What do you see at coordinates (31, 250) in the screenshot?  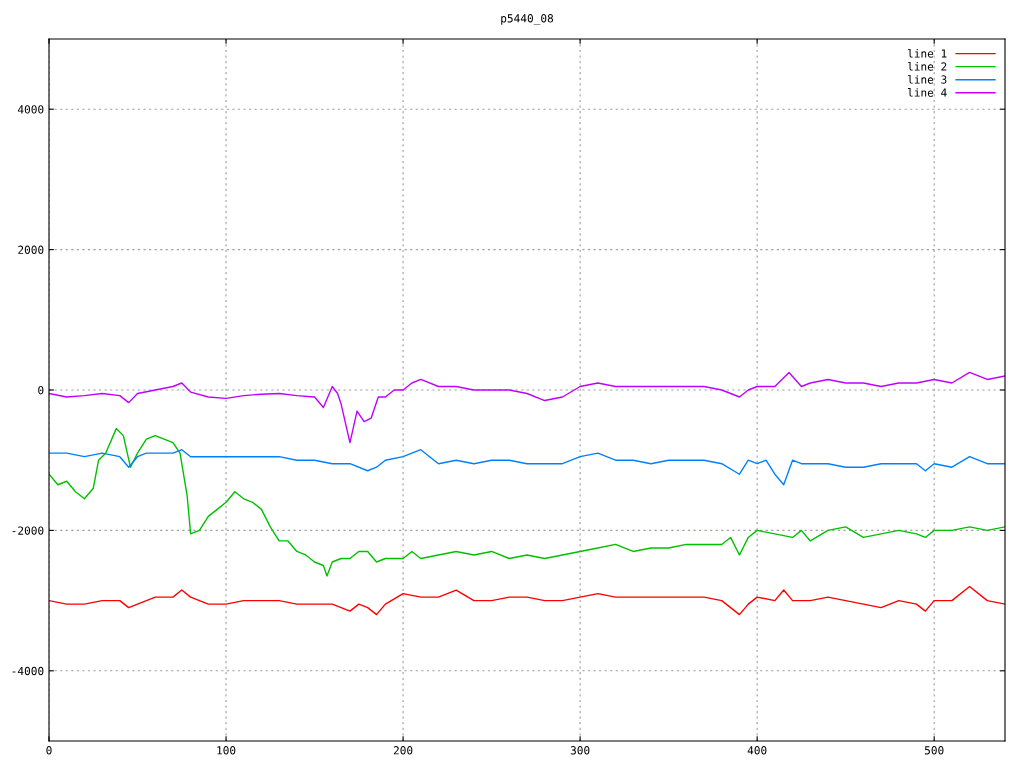 I see `y-tick-label: 2000` at bounding box center [31, 250].